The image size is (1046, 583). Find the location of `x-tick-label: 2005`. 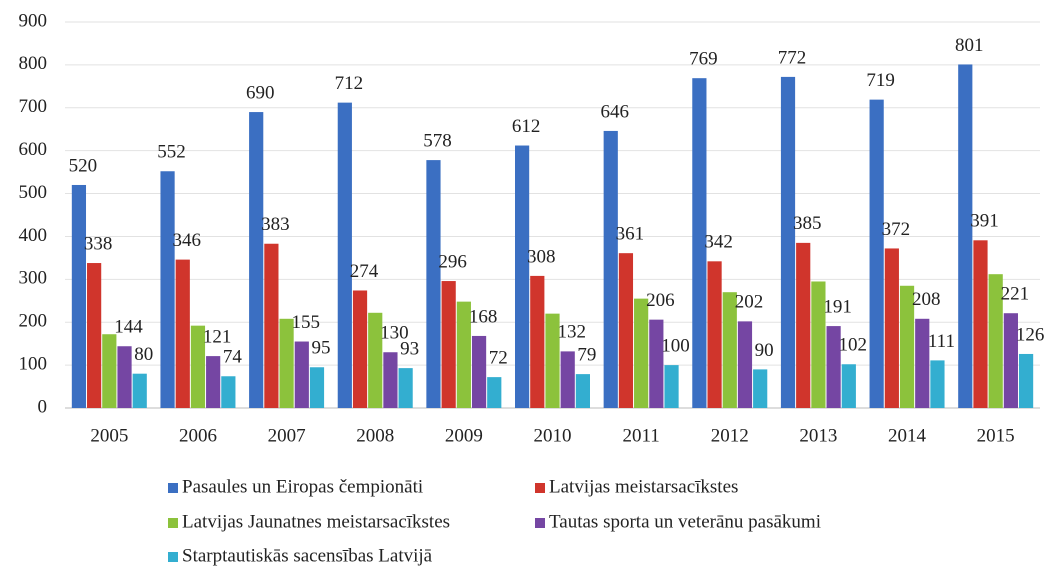

x-tick-label: 2005 is located at coordinates (109, 435).